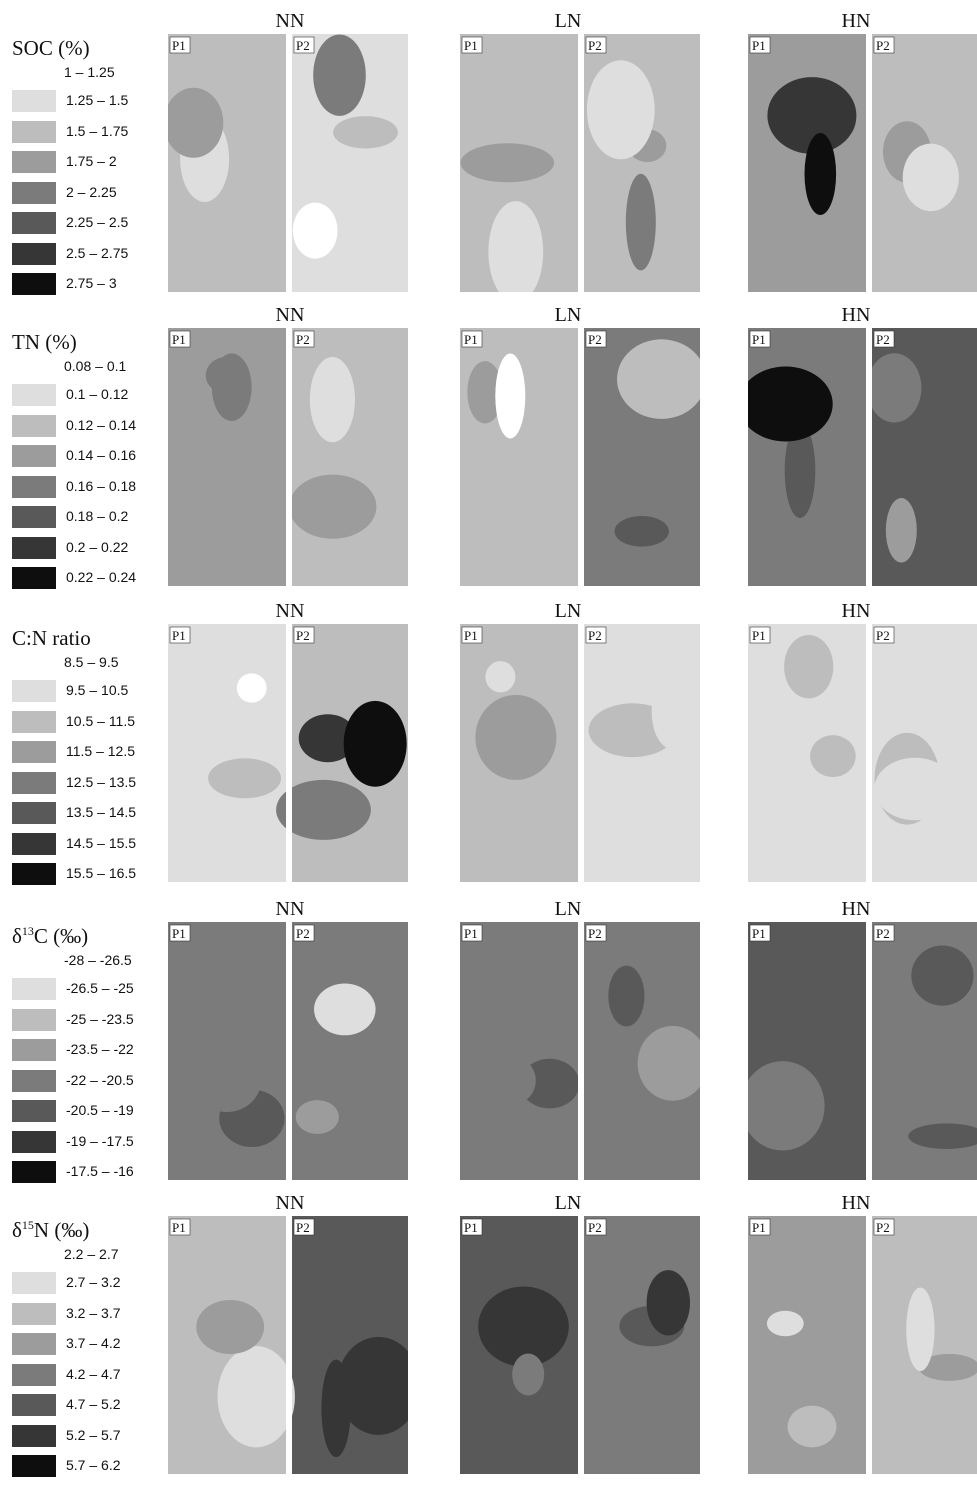 The width and height of the screenshot is (977, 1486). What do you see at coordinates (100, 1018) in the screenshot?
I see `legend-range-label: -25 – -23.5` at bounding box center [100, 1018].